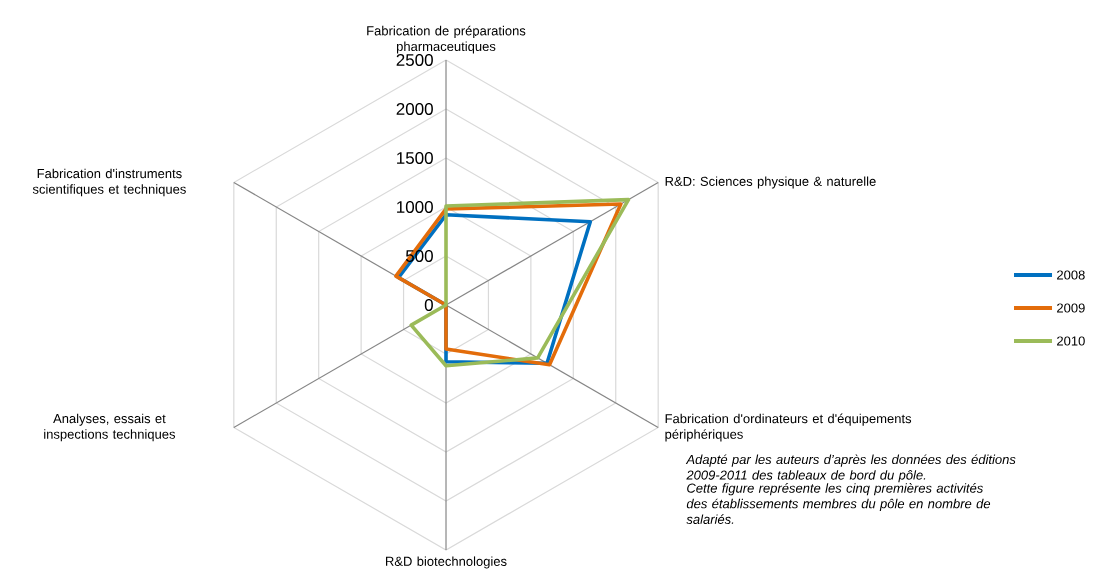 This screenshot has width=1107, height=581. What do you see at coordinates (414, 59) in the screenshot?
I see `y-tick-label: 2500` at bounding box center [414, 59].